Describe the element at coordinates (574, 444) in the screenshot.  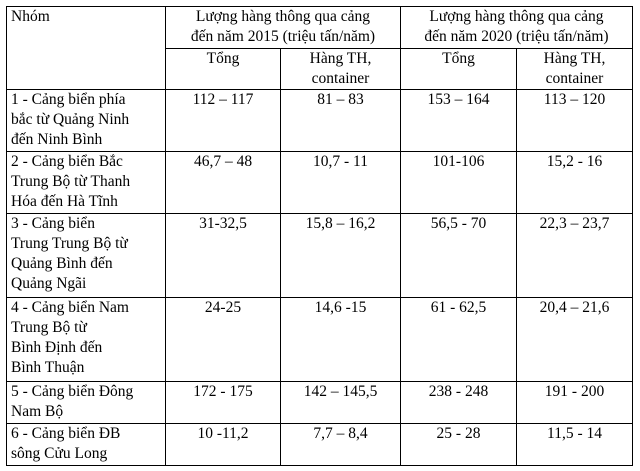
I see `row-container-2020: 11,5 - 14` at that location.